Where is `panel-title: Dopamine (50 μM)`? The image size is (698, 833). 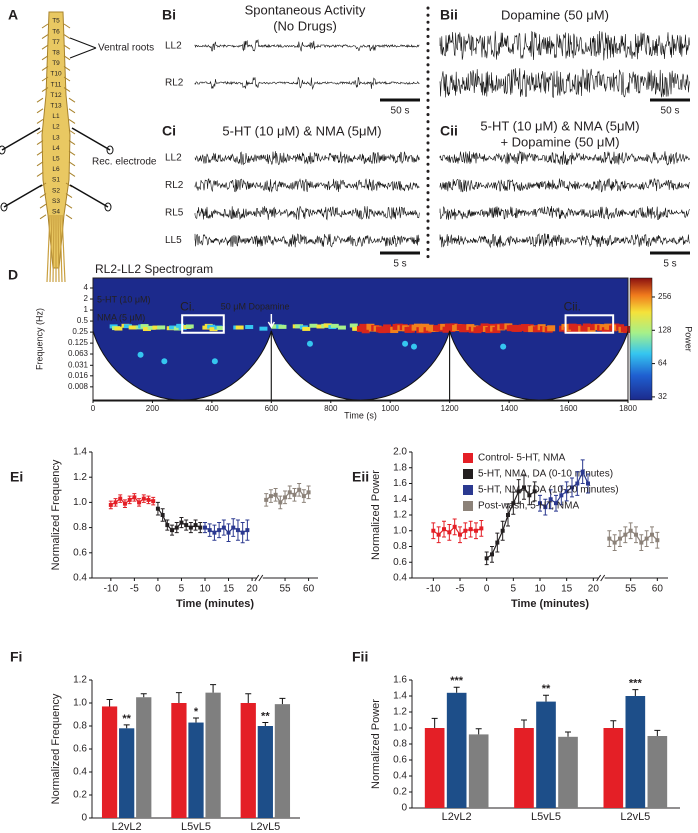
panel-title: Dopamine (50 μM) is located at coordinates (555, 14).